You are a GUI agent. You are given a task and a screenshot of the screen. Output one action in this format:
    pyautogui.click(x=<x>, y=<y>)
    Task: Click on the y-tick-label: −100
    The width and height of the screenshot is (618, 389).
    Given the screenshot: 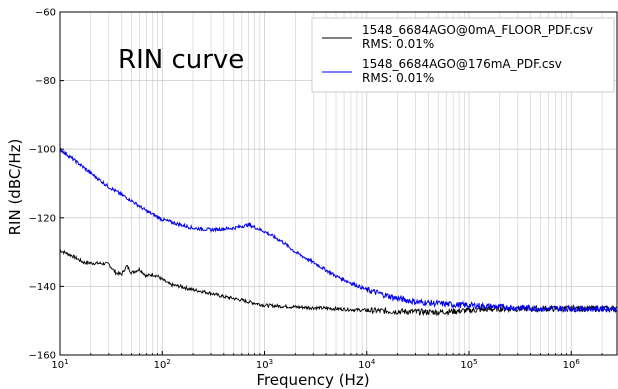 What is the action you would take?
    pyautogui.click(x=42, y=150)
    